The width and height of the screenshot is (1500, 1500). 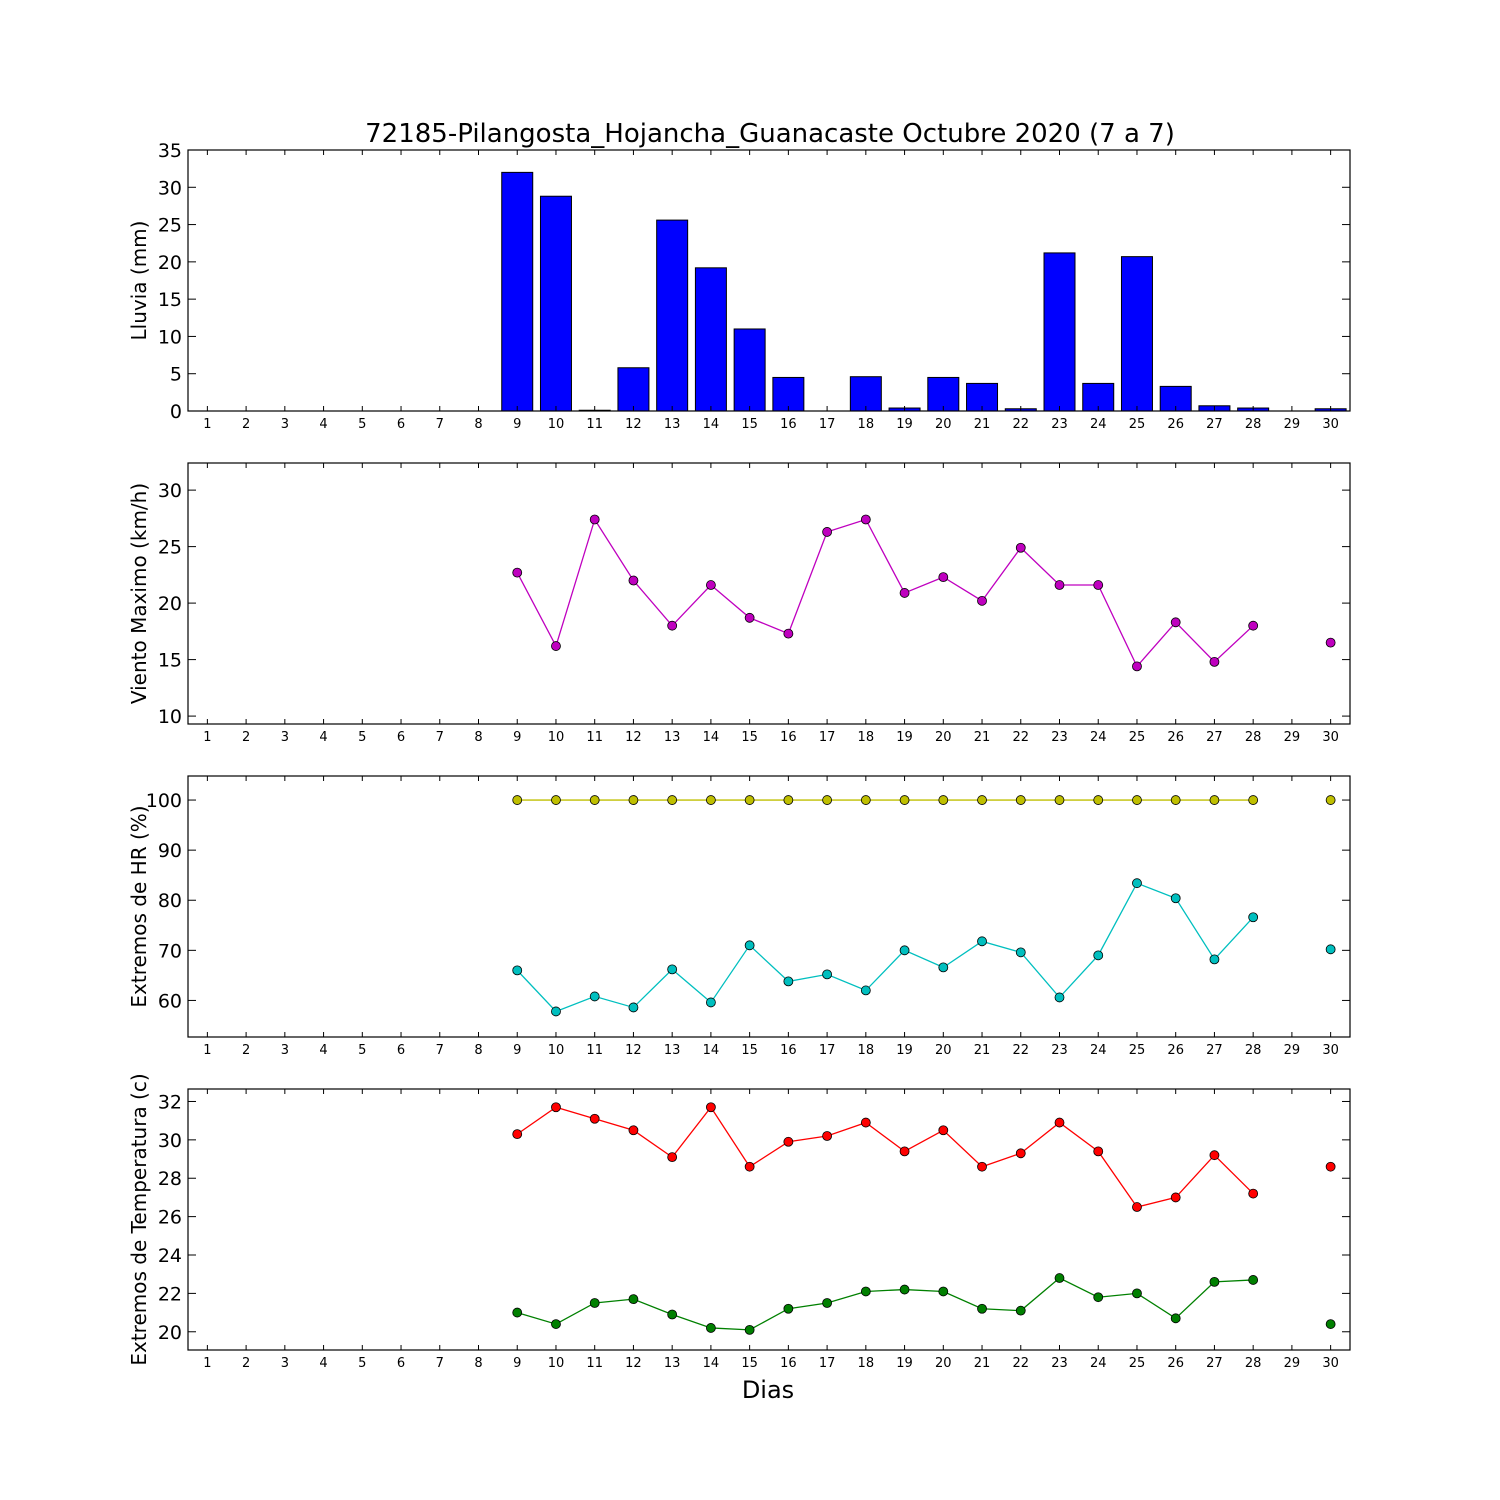 I want to click on x-tick-label: 1, so click(x=207, y=1050).